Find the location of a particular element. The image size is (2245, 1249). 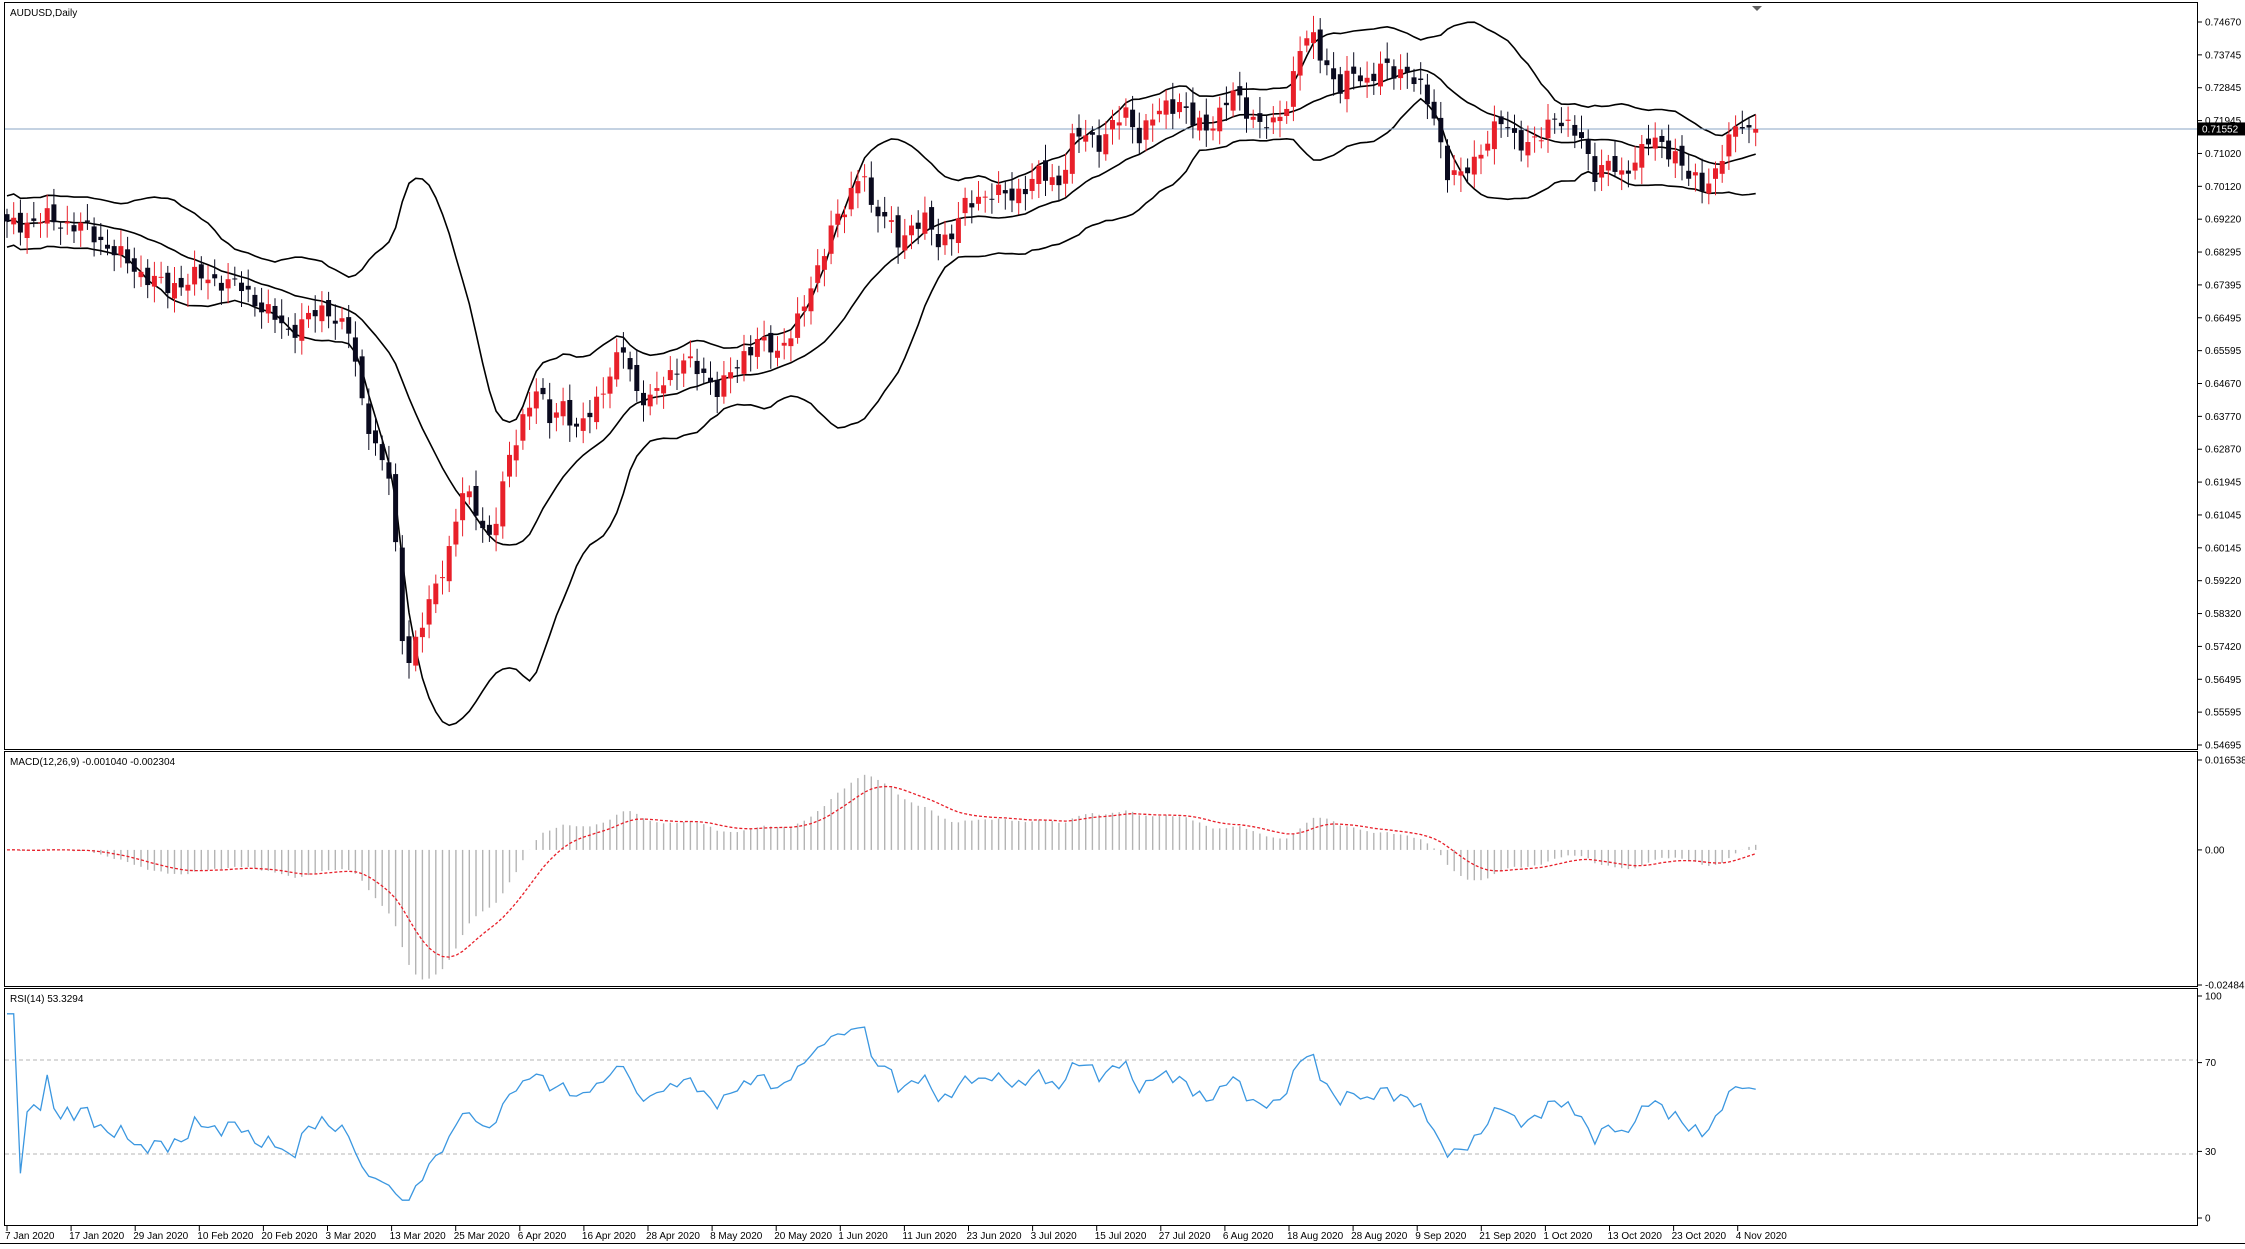

date-tick-label: 6 Aug 2020 is located at coordinates (1248, 1236).